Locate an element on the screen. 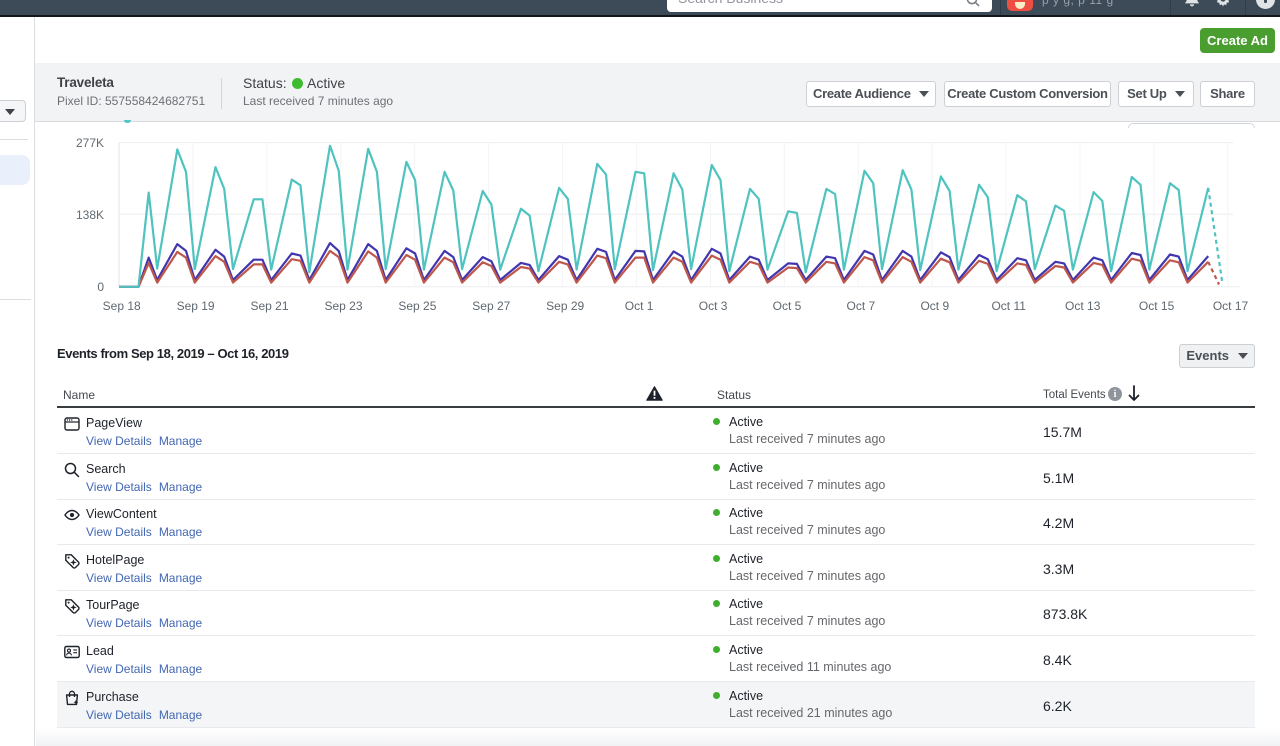  svg-text: Oct 5 is located at coordinates (787, 306).